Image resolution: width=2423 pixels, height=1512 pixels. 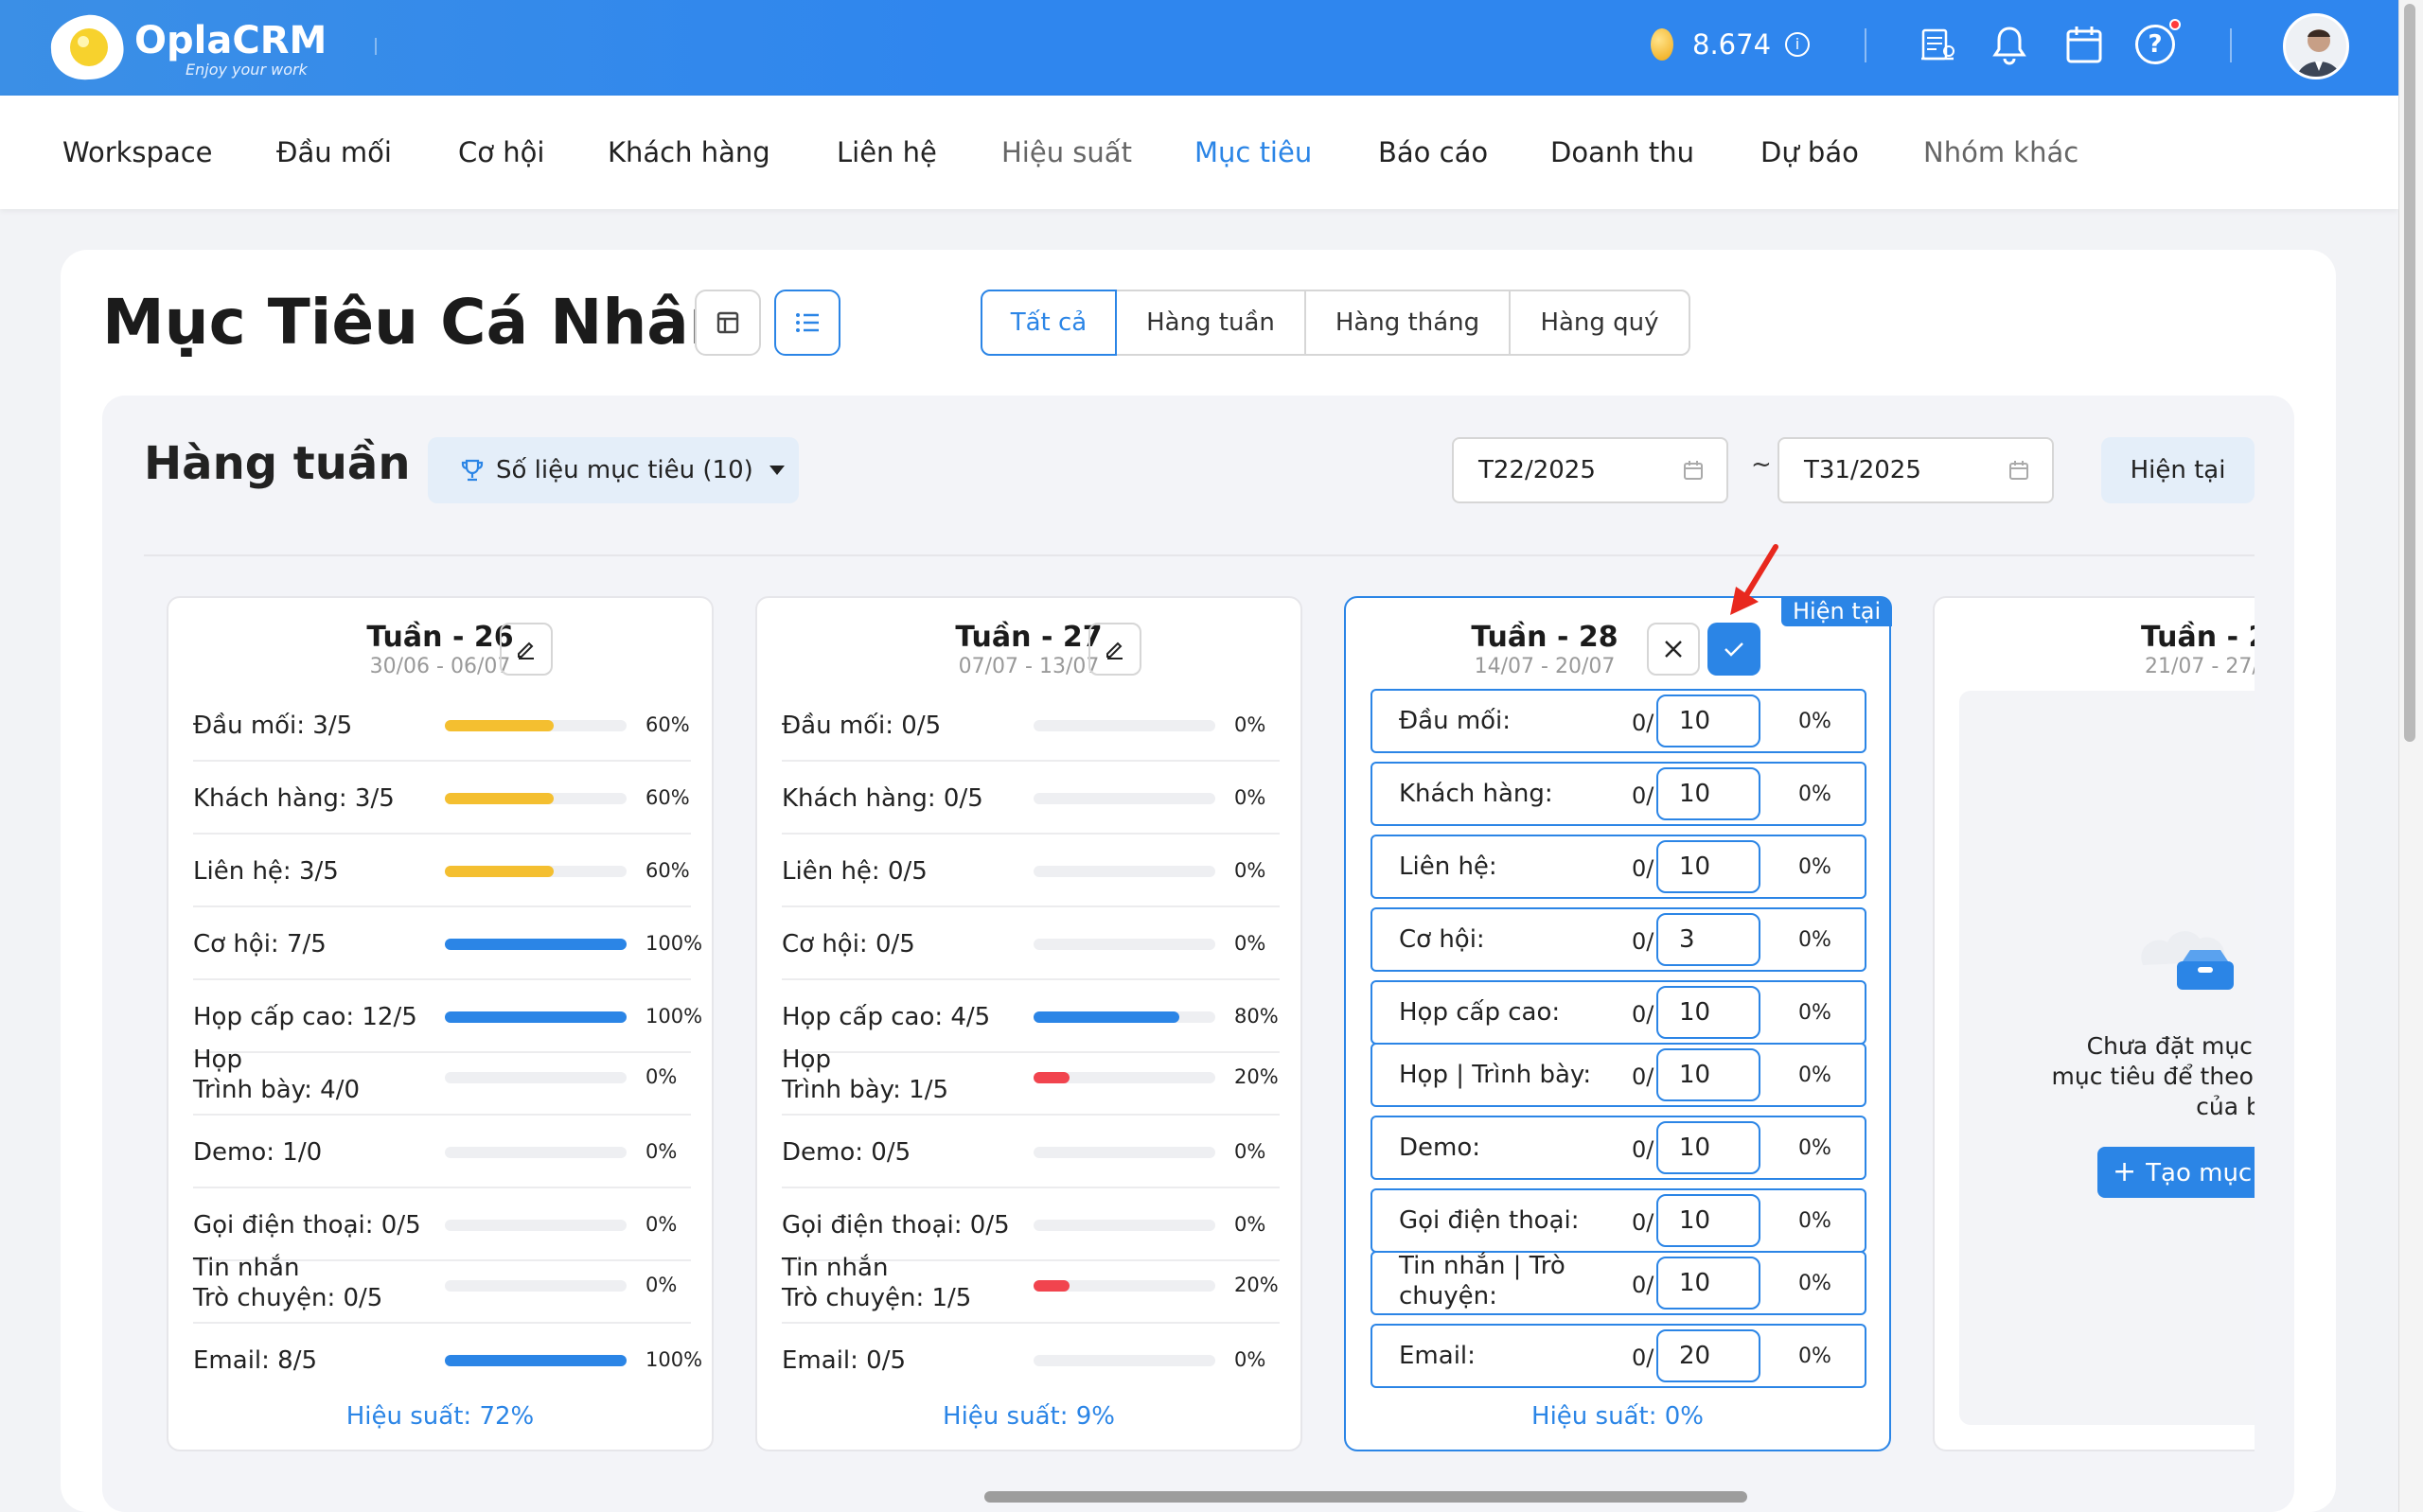 What do you see at coordinates (2198, 637) in the screenshot?
I see `week-title: Tuần - 2` at bounding box center [2198, 637].